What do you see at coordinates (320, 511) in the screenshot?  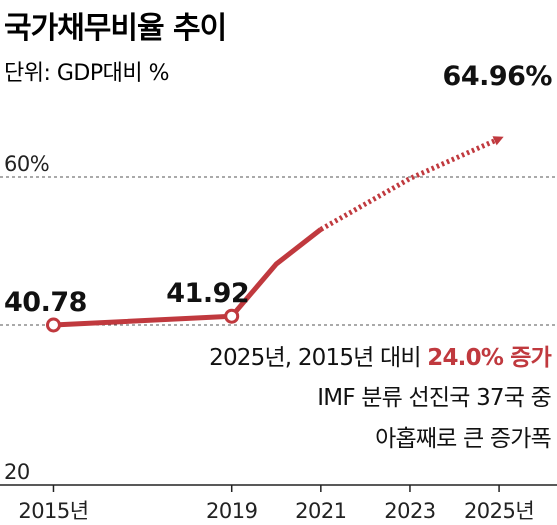 I see `x-tick-label: 2021` at bounding box center [320, 511].